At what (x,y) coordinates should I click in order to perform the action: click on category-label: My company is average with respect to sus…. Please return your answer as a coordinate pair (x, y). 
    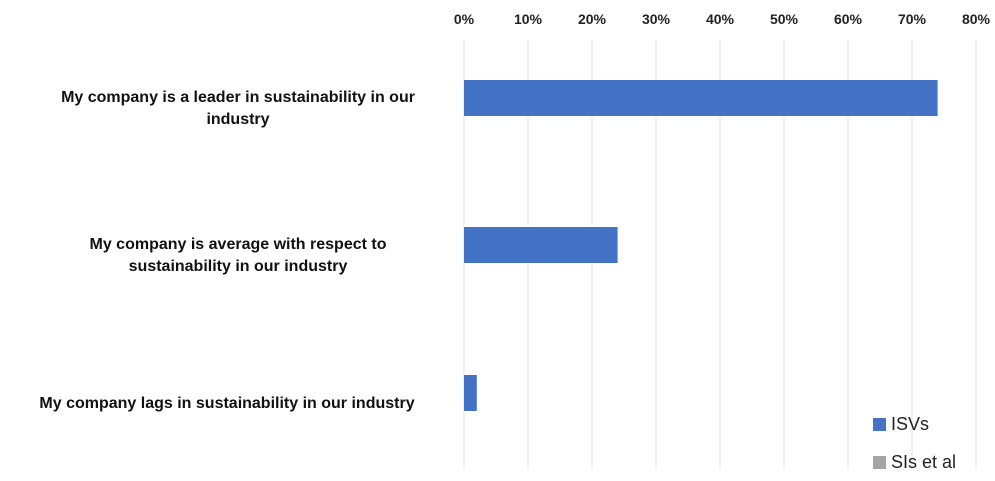
    Looking at the image, I should click on (238, 255).